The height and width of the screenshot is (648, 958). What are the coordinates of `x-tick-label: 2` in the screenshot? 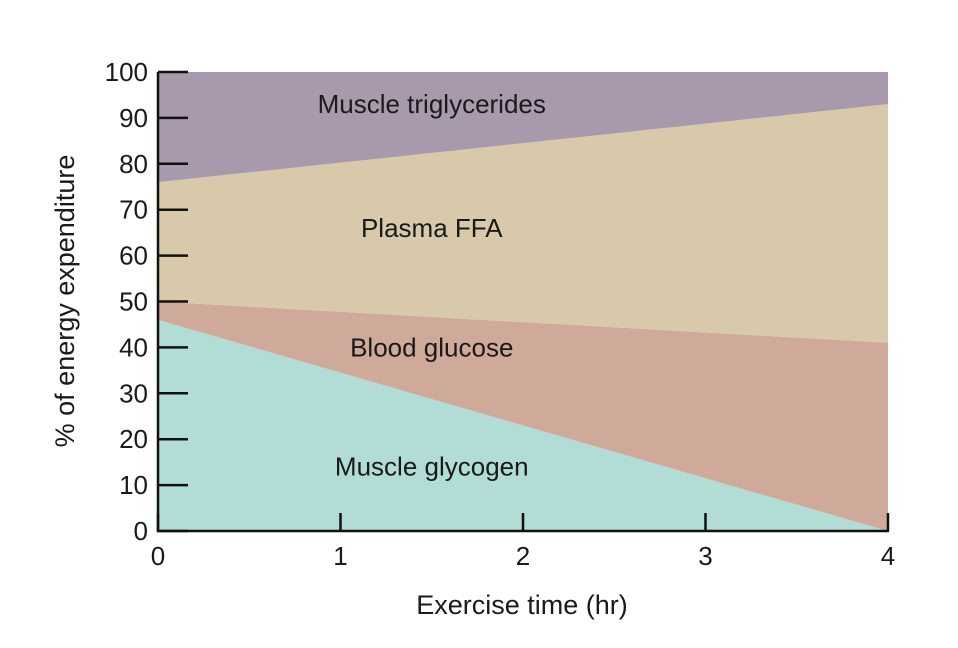 It's located at (523, 556).